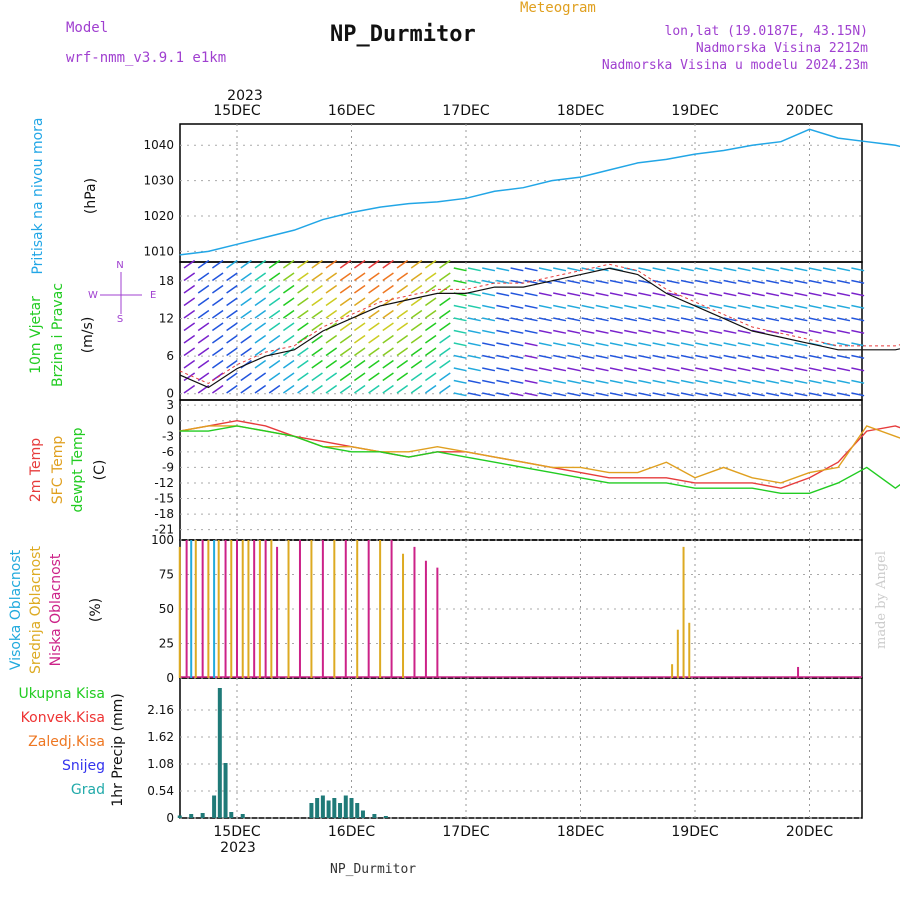  What do you see at coordinates (91, 196) in the screenshot?
I see `pressure-unit: (hPa)` at bounding box center [91, 196].